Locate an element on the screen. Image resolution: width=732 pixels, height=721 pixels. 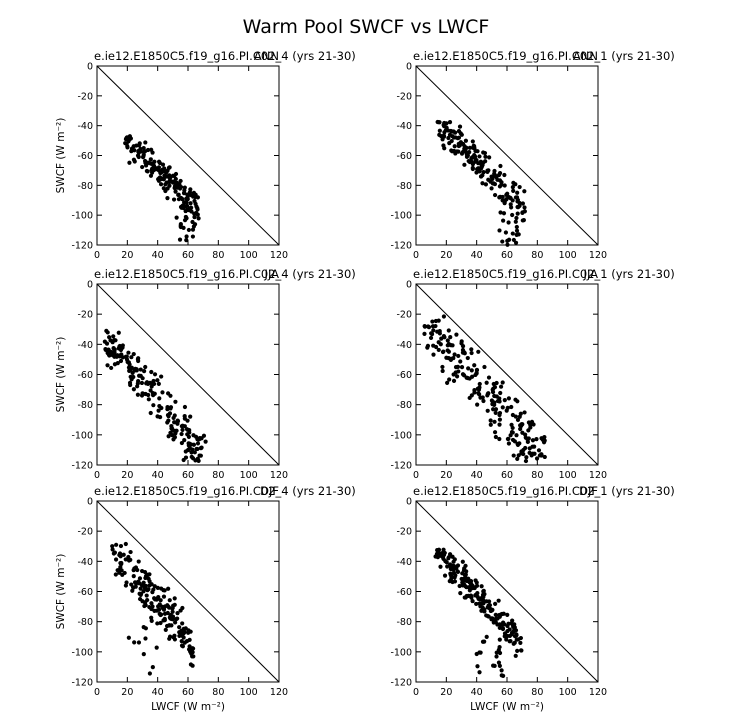
x-tick-label: 60 is located at coordinates (507, 475).